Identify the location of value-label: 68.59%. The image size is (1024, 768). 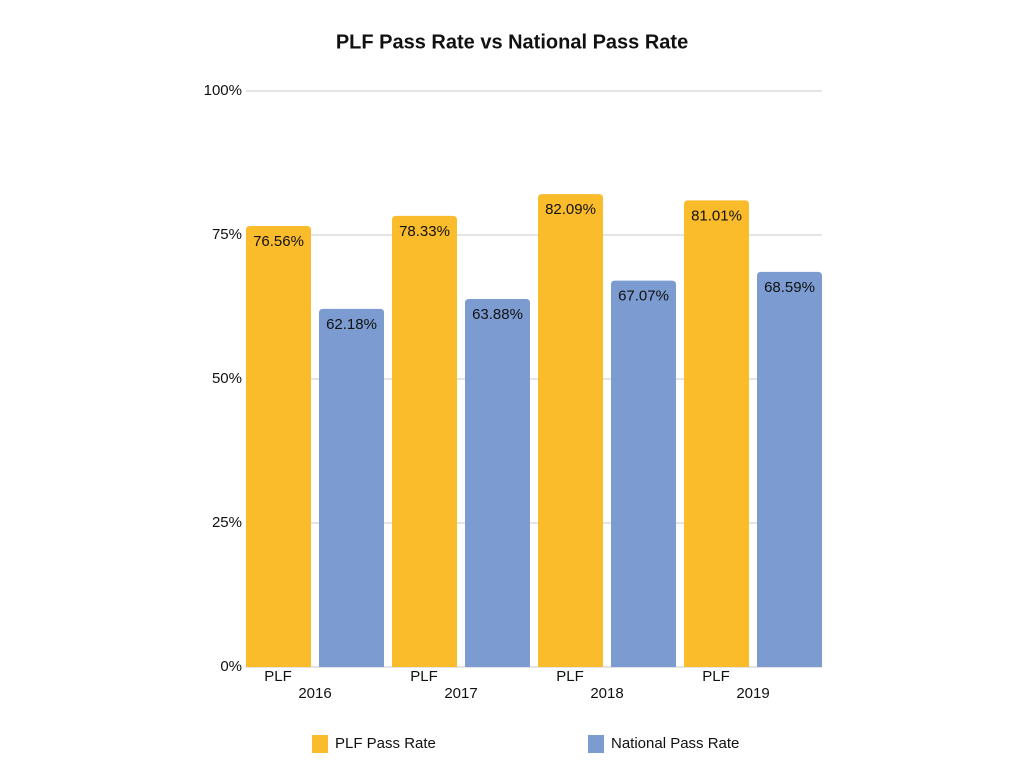
(789, 287).